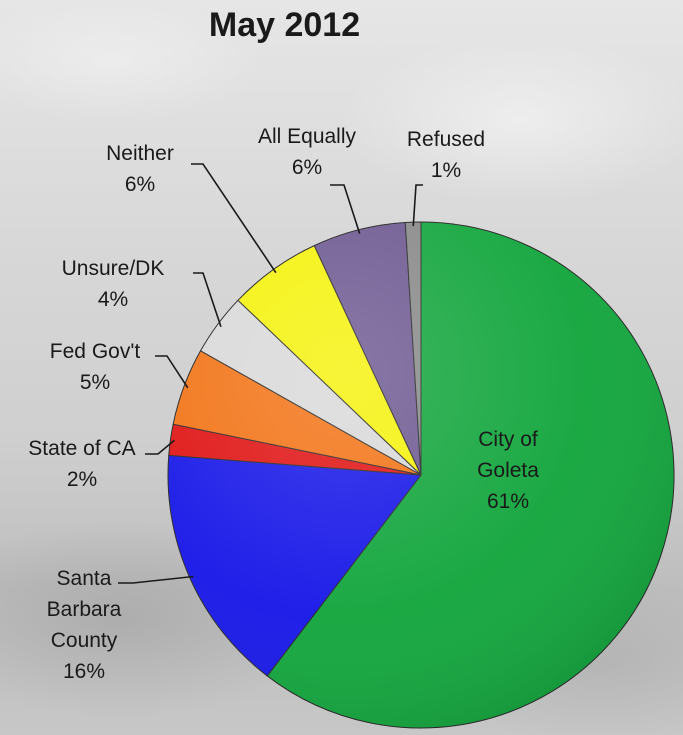  What do you see at coordinates (84, 609) in the screenshot?
I see `slice-label-santa-barbara-county-2: Barbara` at bounding box center [84, 609].